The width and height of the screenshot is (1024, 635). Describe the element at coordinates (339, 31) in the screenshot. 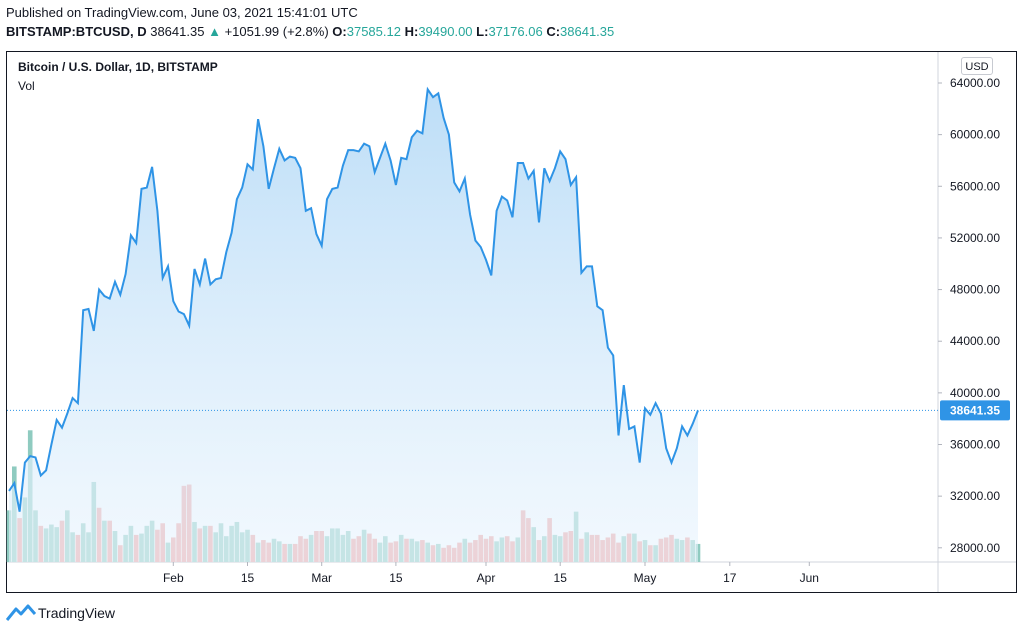

I see `open-label: O:` at that location.